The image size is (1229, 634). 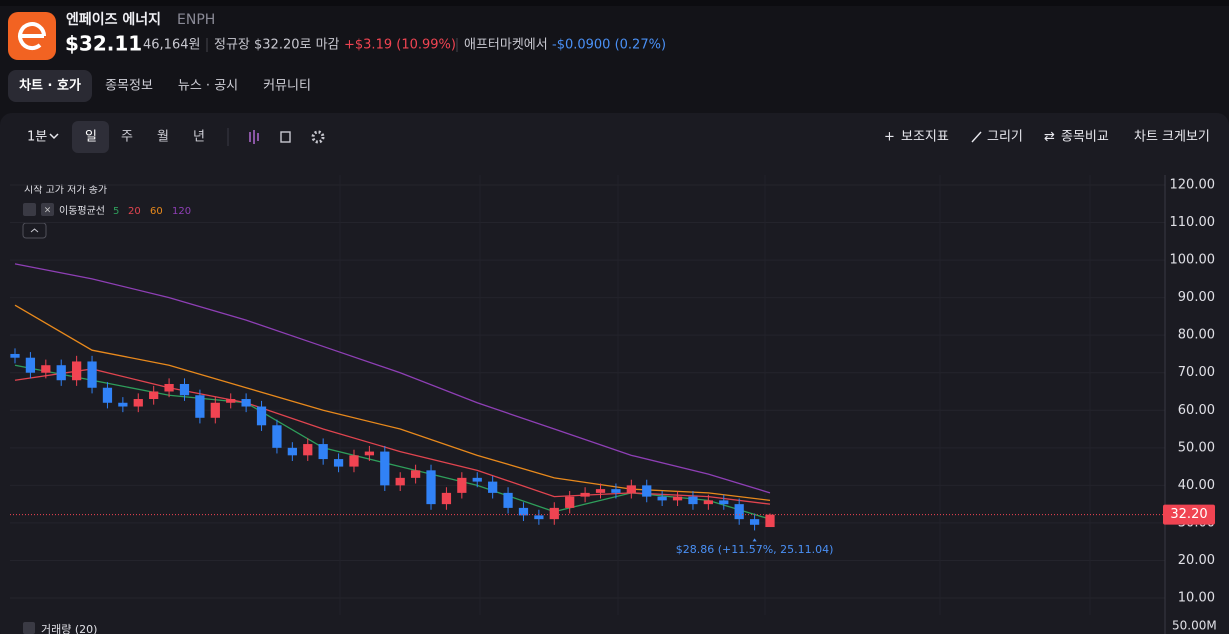 I want to click on annotation-arrow, so click(x=754, y=540).